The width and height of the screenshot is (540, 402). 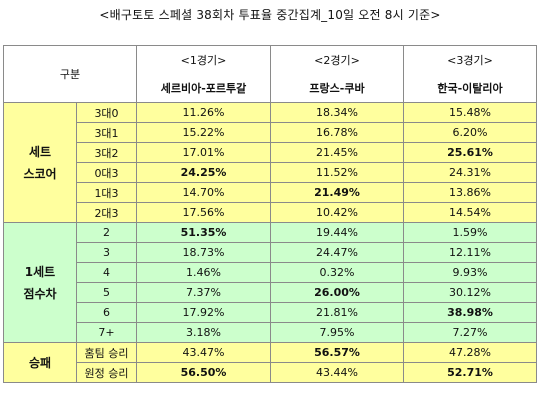 What do you see at coordinates (470, 112) in the screenshot?
I see `cell-value: 15.48%` at bounding box center [470, 112].